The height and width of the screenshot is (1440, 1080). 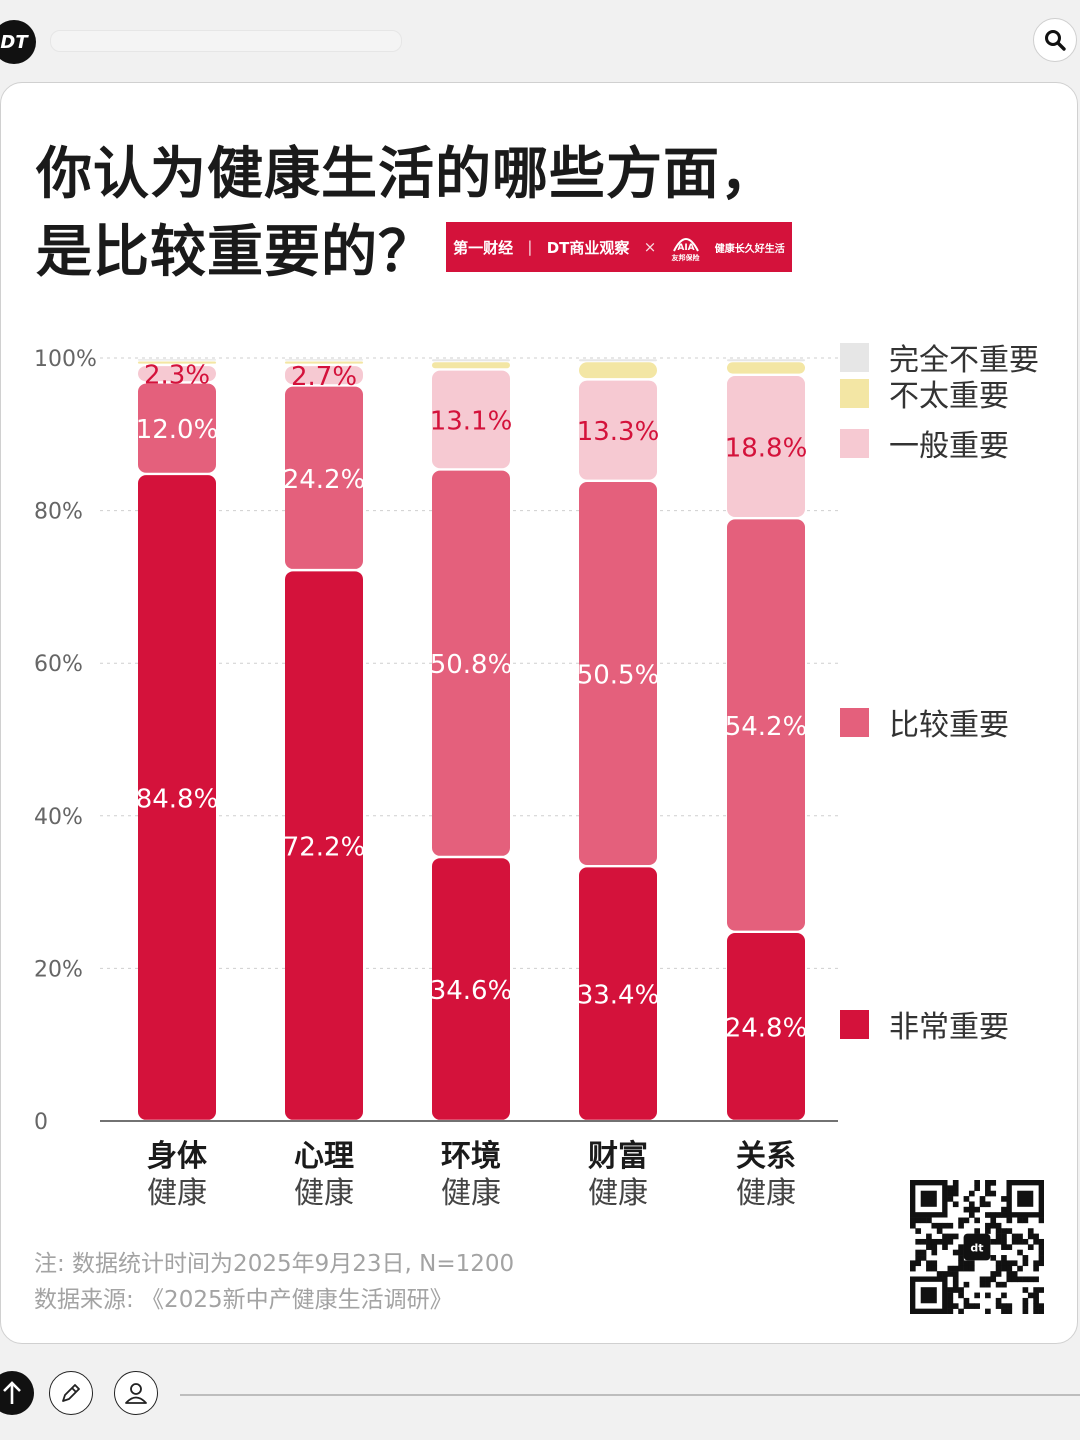 I want to click on upload-button, so click(x=17, y=1393).